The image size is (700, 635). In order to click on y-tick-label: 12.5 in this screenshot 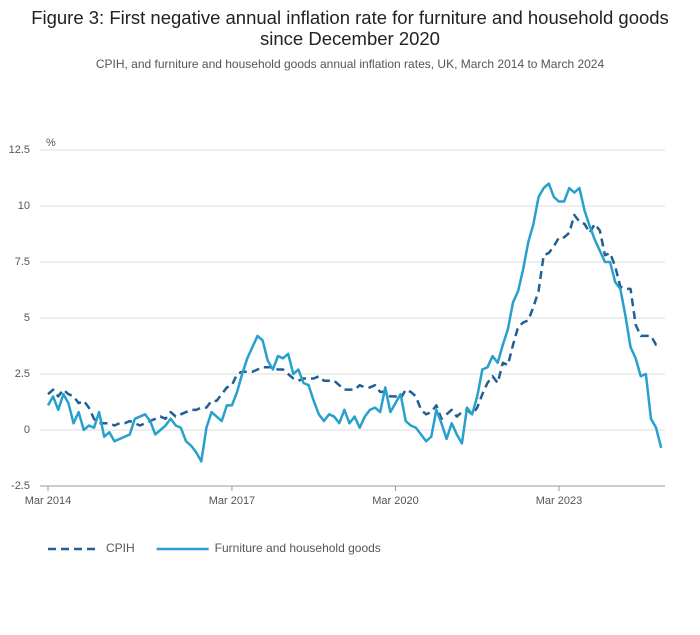, I will do `click(19, 150)`.